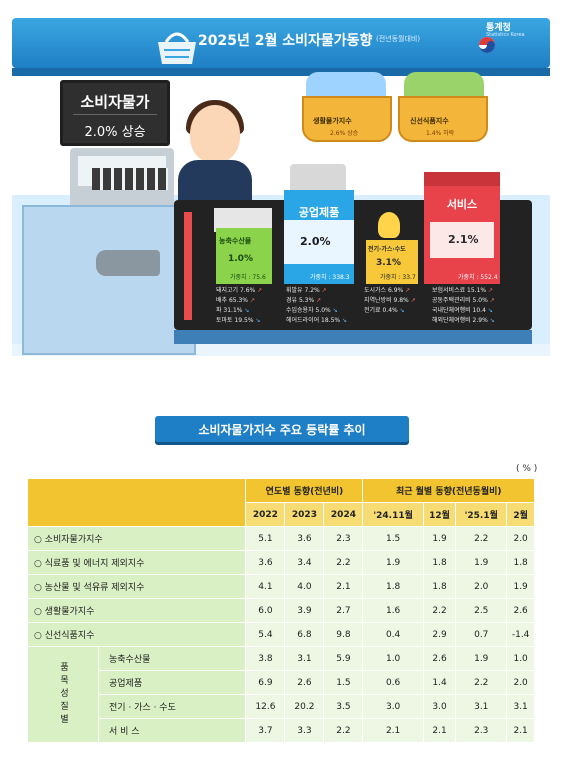  I want to click on table-cell: 0.7, so click(481, 634).